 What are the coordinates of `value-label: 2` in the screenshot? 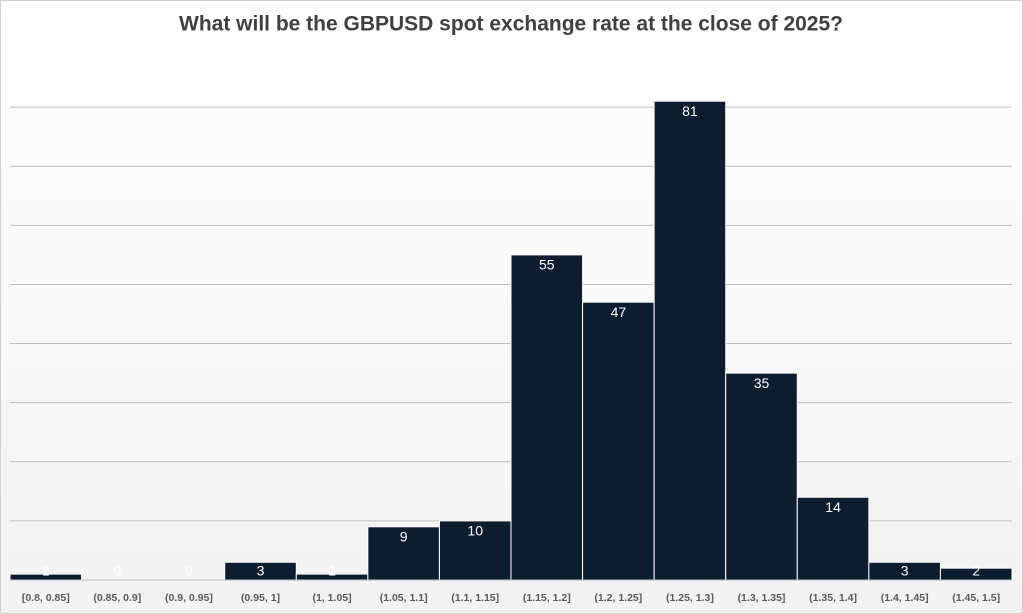 It's located at (976, 571).